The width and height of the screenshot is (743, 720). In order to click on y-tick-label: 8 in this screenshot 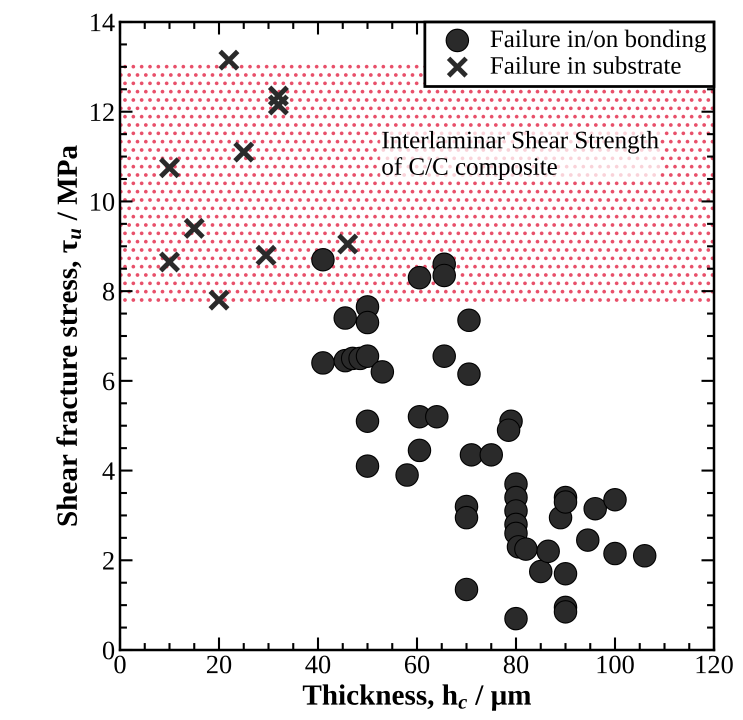, I will do `click(108, 291)`.